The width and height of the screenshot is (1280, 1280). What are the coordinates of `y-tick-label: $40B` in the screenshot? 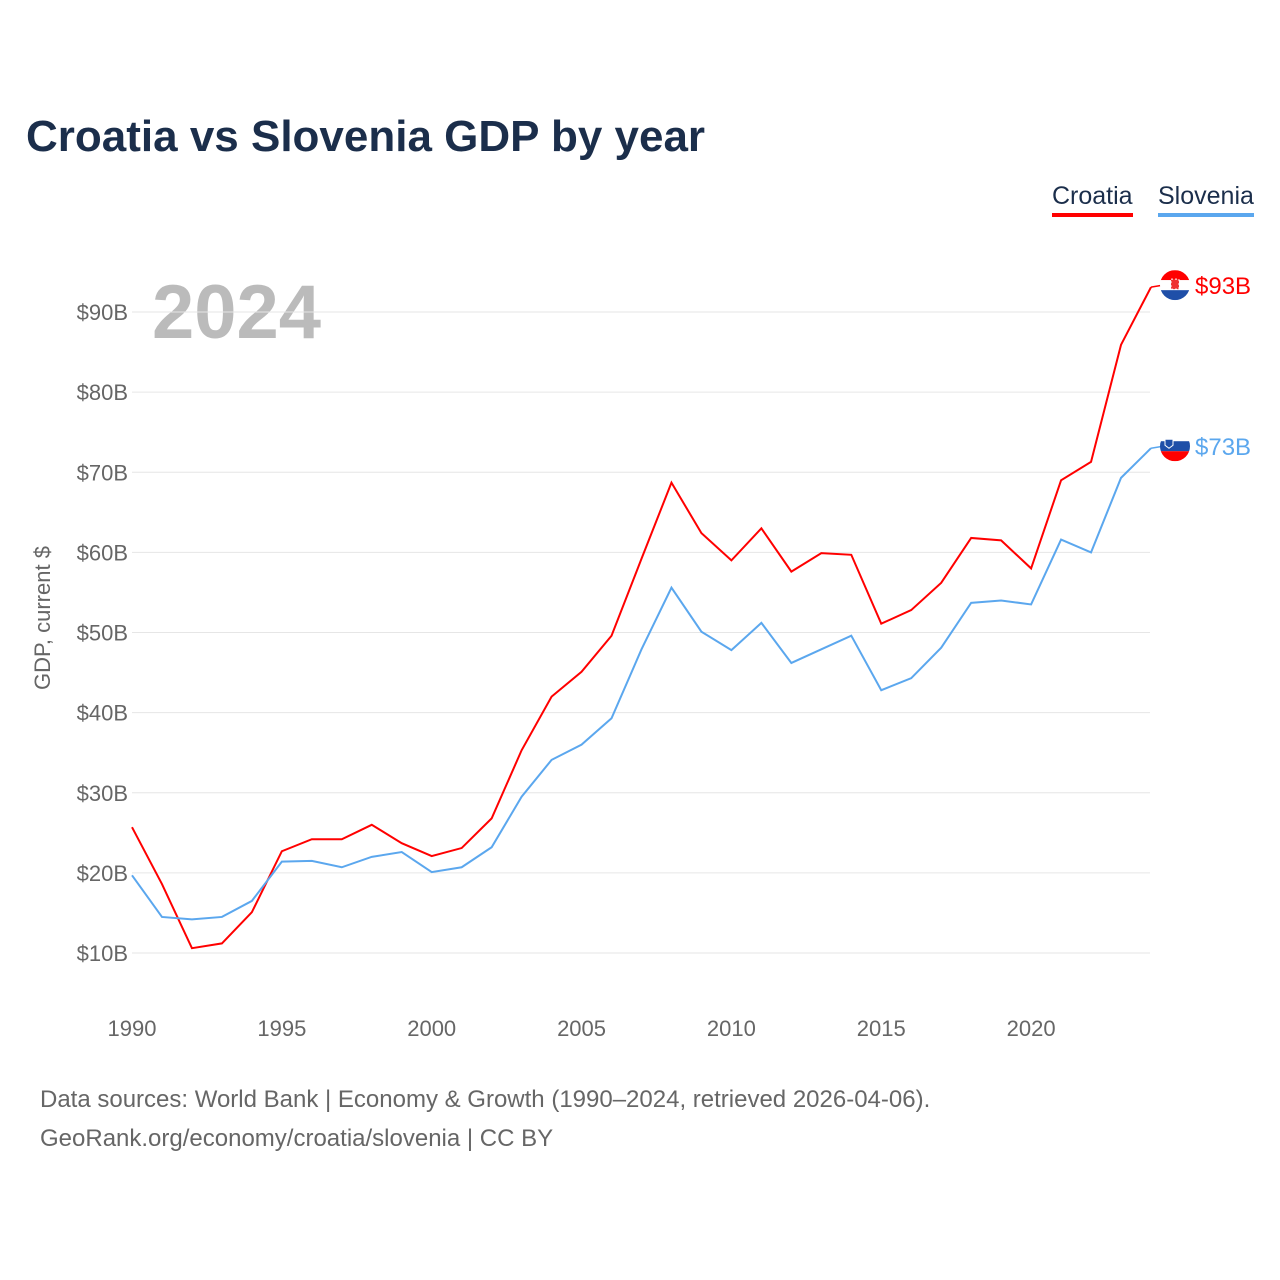 It's located at (102, 713).